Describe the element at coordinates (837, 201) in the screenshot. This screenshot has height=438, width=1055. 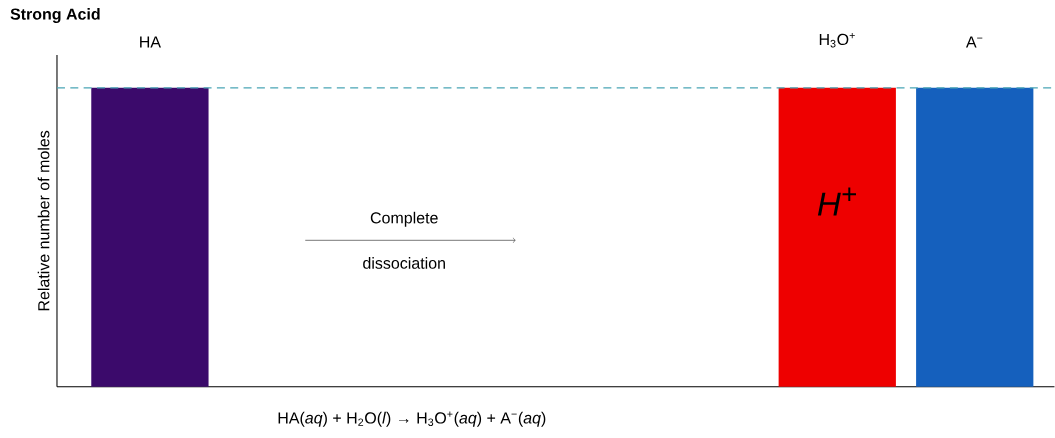
I see `annotation: H$^{+}$` at that location.